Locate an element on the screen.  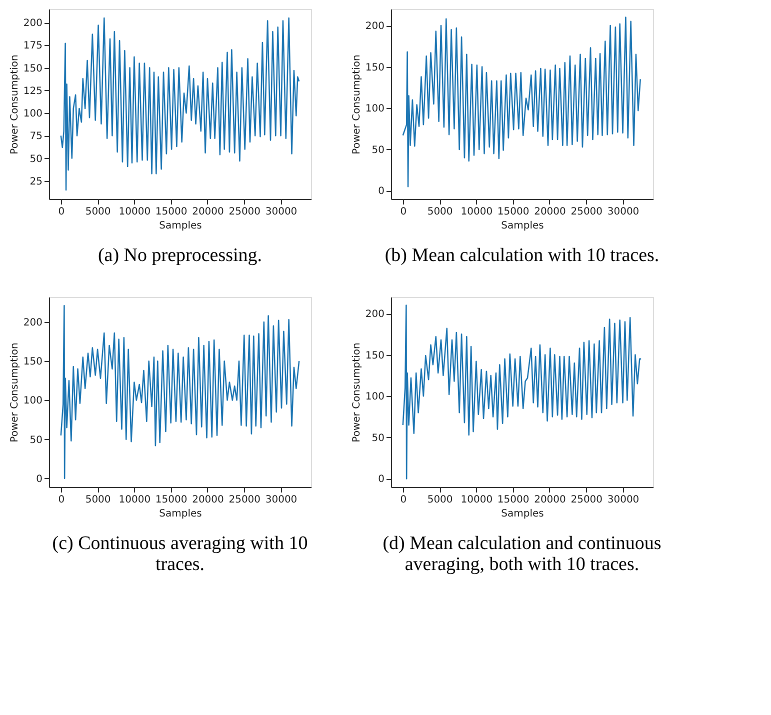
text: (d) Mean calculation and continuous averaging, both with 10 traces. is located at coordinates (522, 554).